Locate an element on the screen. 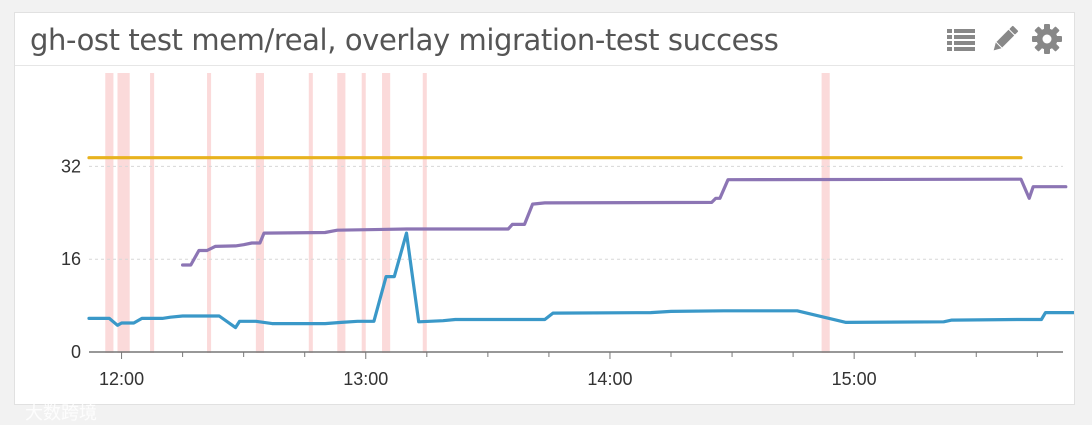 The width and height of the screenshot is (1092, 425). list-icon is located at coordinates (961, 39).